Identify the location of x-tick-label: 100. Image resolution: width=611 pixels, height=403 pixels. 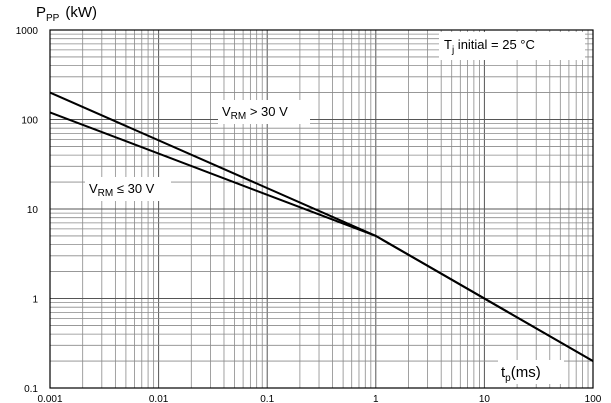
(593, 398).